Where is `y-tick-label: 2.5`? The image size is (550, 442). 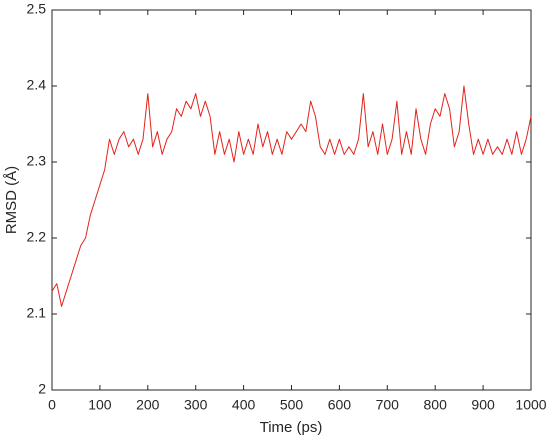
y-tick-label: 2.5 is located at coordinates (37, 9).